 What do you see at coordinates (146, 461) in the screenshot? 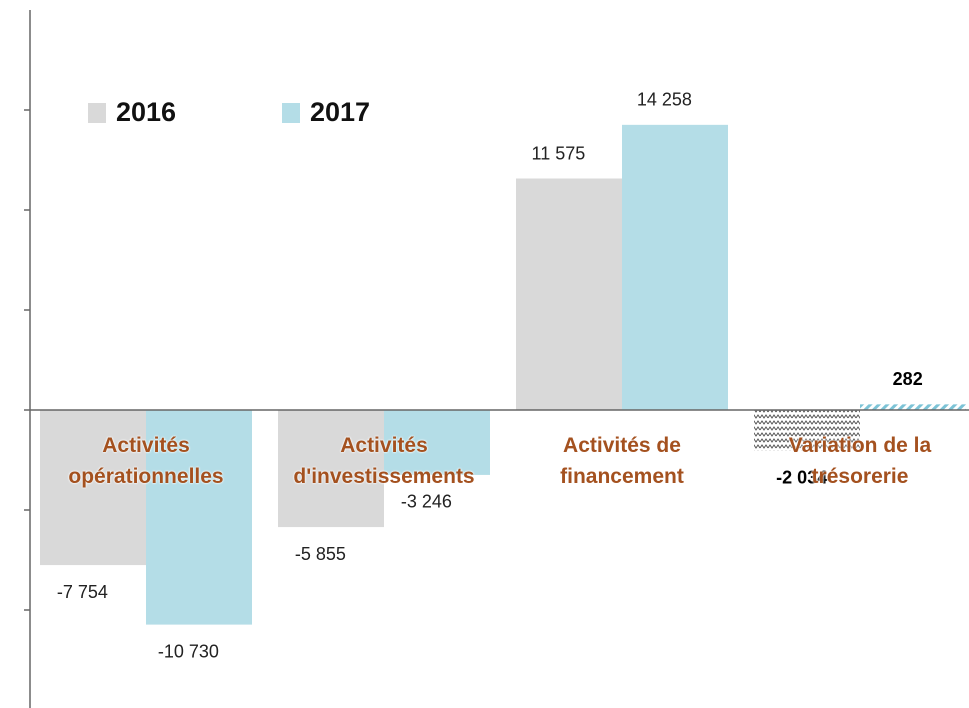
I see `category-label: Activités opérationnelles` at bounding box center [146, 461].